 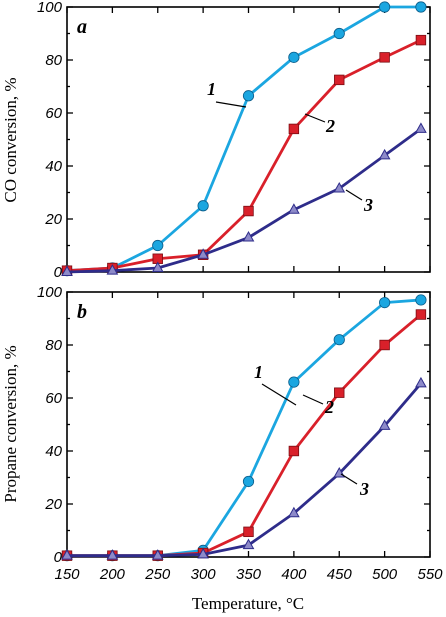 I want to click on x-tick-label: 250, so click(x=157, y=574).